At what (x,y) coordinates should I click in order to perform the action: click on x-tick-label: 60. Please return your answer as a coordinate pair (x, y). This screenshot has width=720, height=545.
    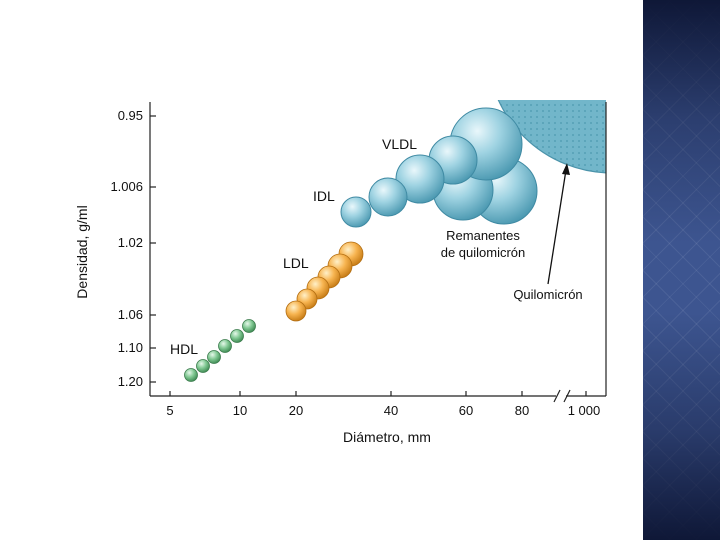
    Looking at the image, I should click on (466, 410).